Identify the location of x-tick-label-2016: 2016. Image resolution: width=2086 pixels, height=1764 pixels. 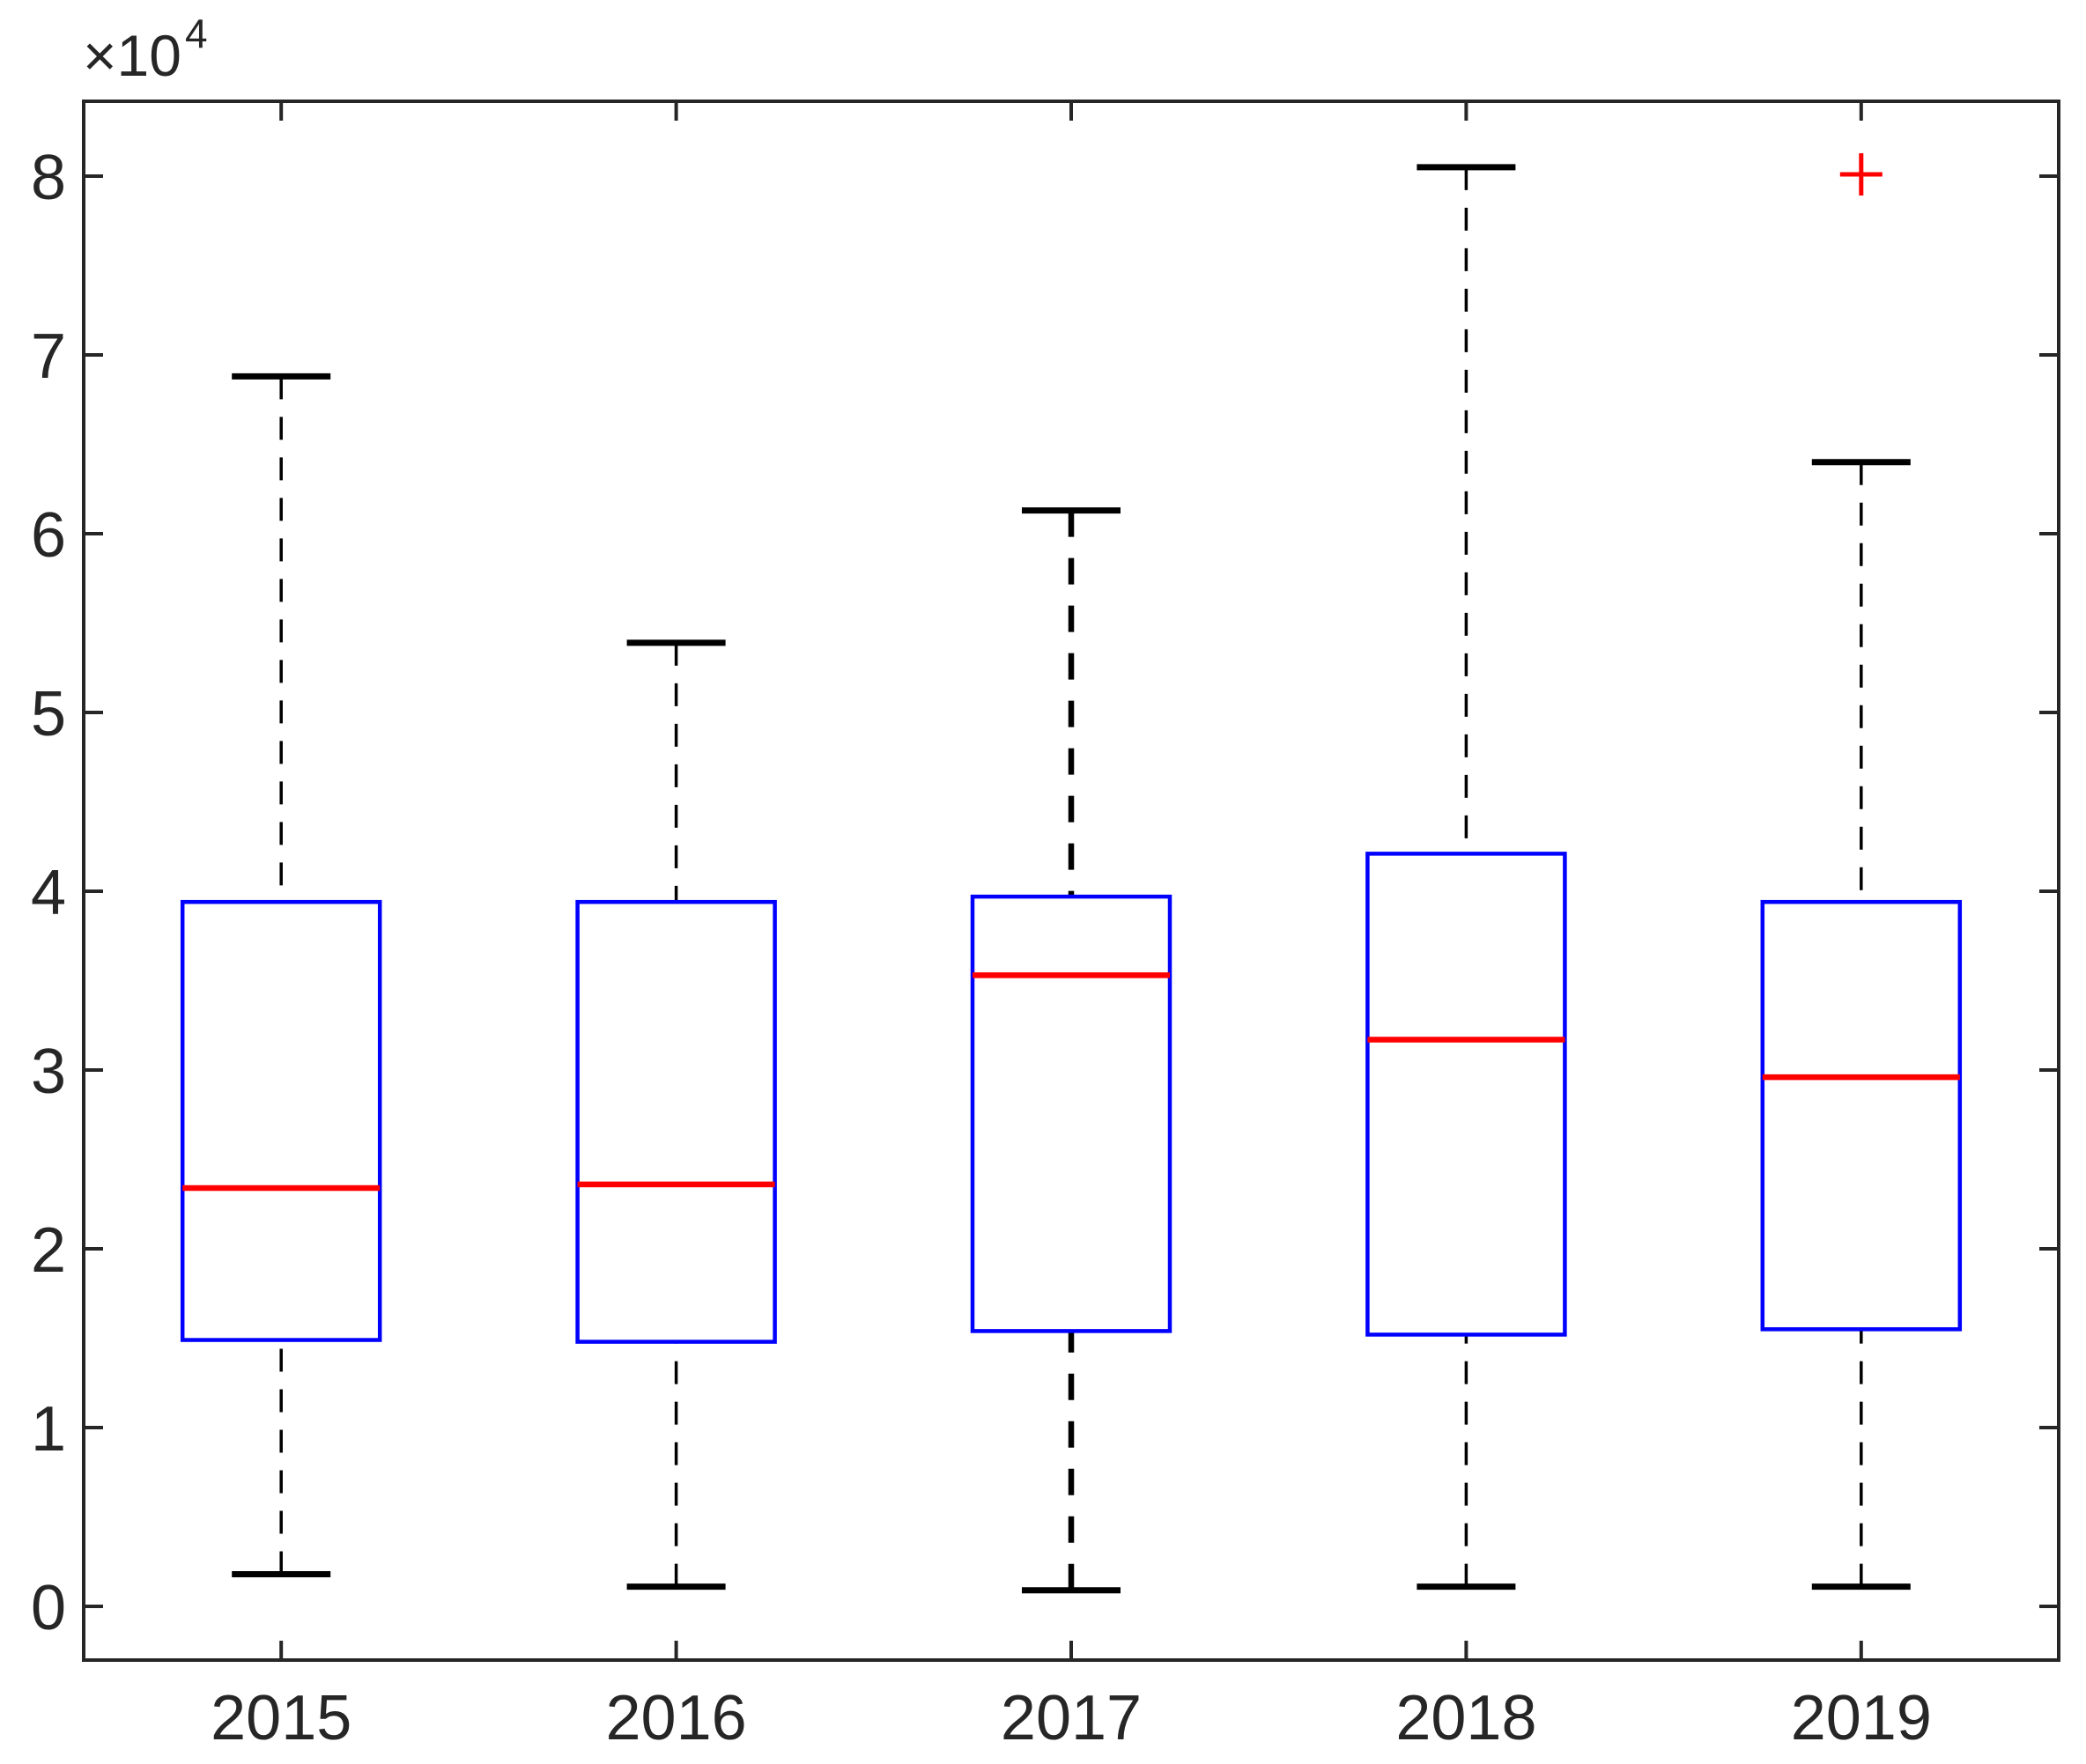
(676, 1718).